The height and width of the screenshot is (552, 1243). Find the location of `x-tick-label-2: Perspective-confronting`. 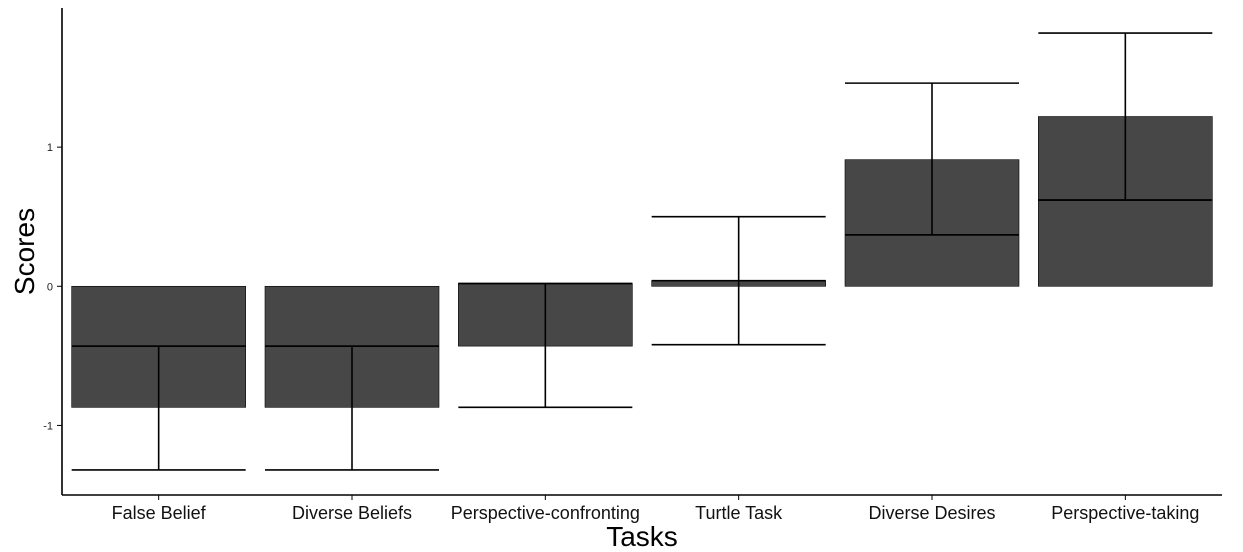

x-tick-label-2: Perspective-confronting is located at coordinates (545, 513).